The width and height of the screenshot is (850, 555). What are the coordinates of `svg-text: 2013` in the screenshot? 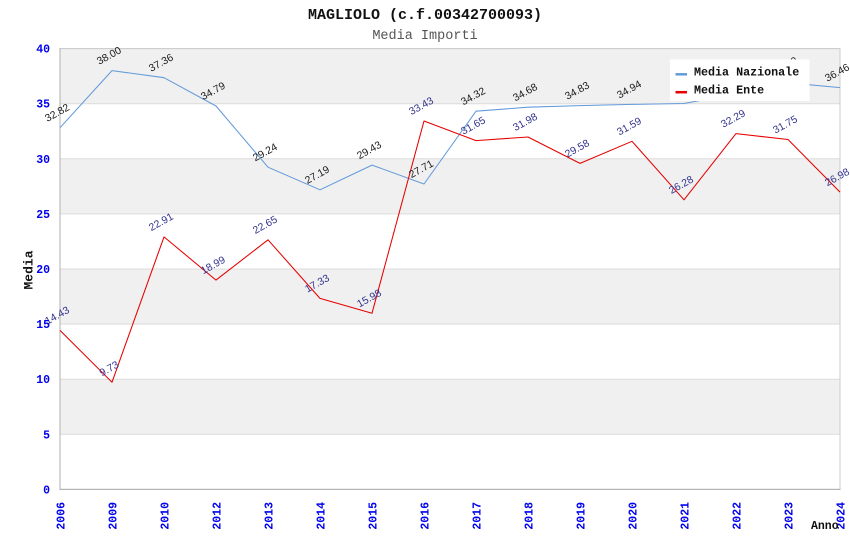 It's located at (269, 516).